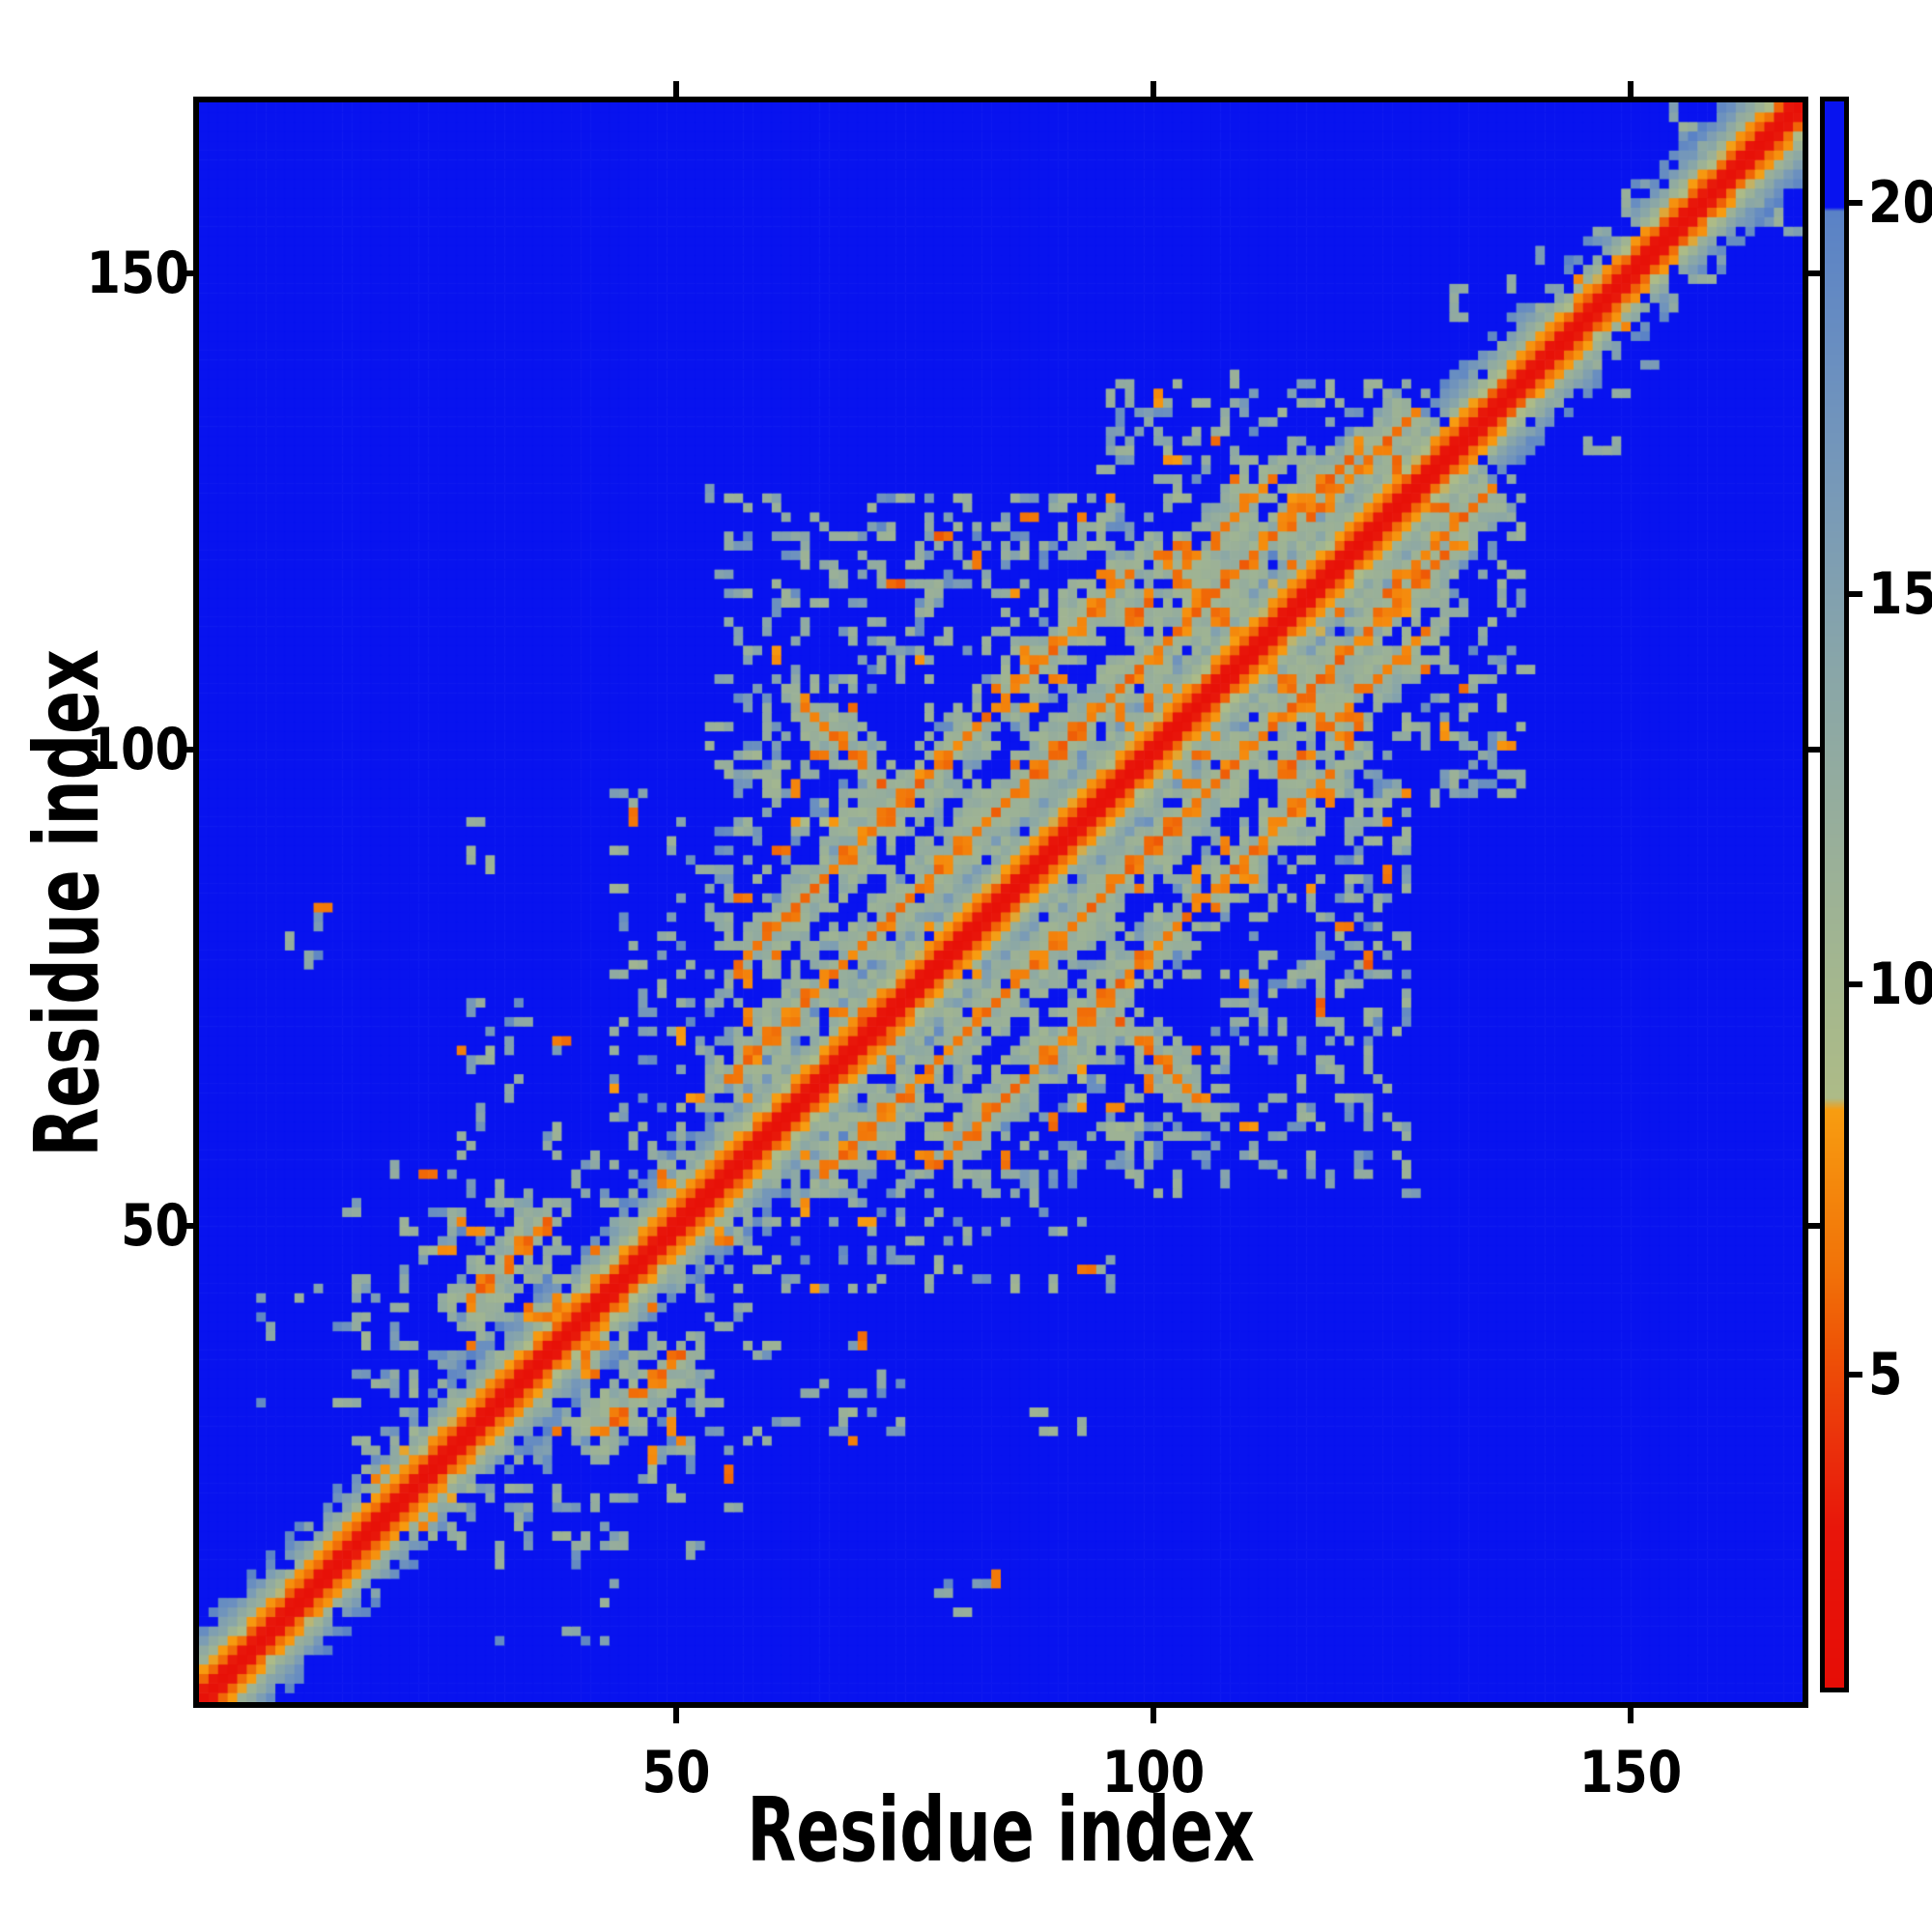 Image resolution: width=1932 pixels, height=1932 pixels. I want to click on colorbar-canvas, so click(1834, 894).